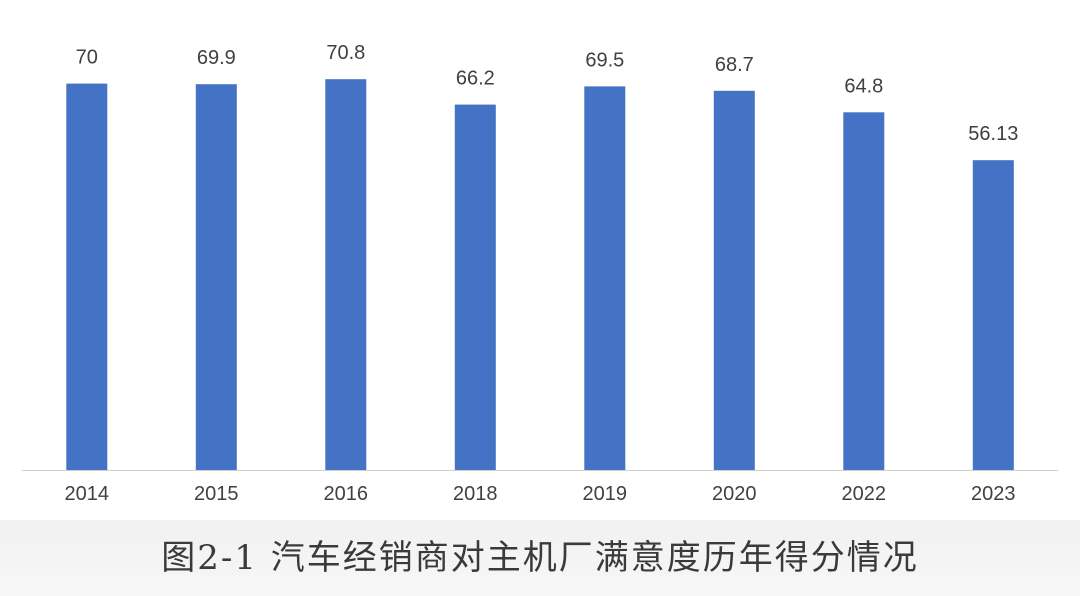  What do you see at coordinates (216, 494) in the screenshot?
I see `x-tick-label-2015: 2015` at bounding box center [216, 494].